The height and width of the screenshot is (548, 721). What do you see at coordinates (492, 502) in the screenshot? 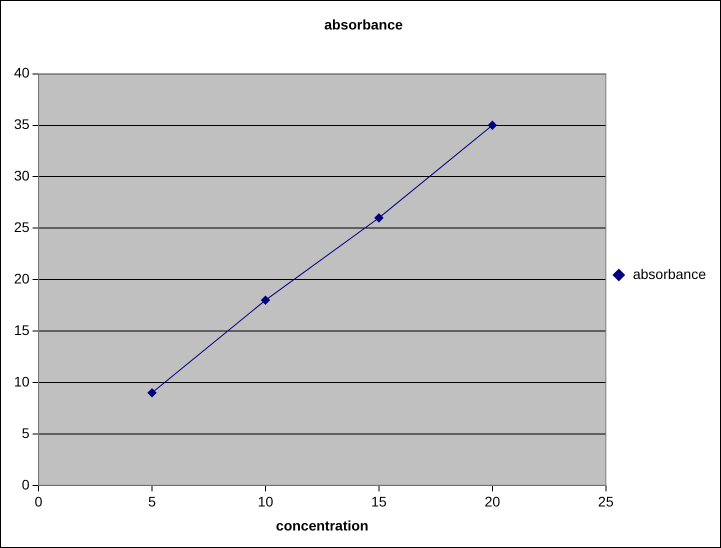
I see `x-tick-label: 20` at bounding box center [492, 502].